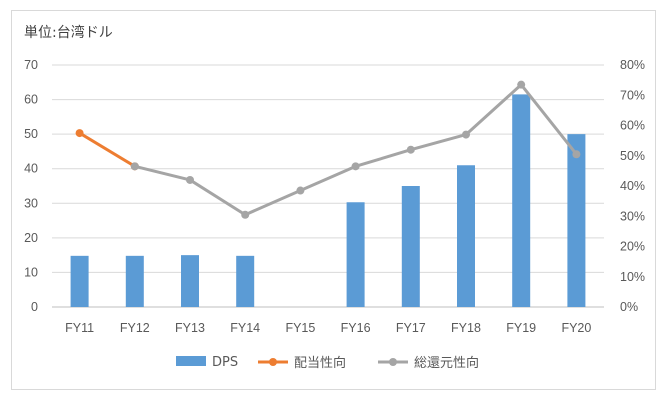 This screenshot has width=669, height=402. What do you see at coordinates (31, 169) in the screenshot?
I see `left-tick-label: 40` at bounding box center [31, 169].